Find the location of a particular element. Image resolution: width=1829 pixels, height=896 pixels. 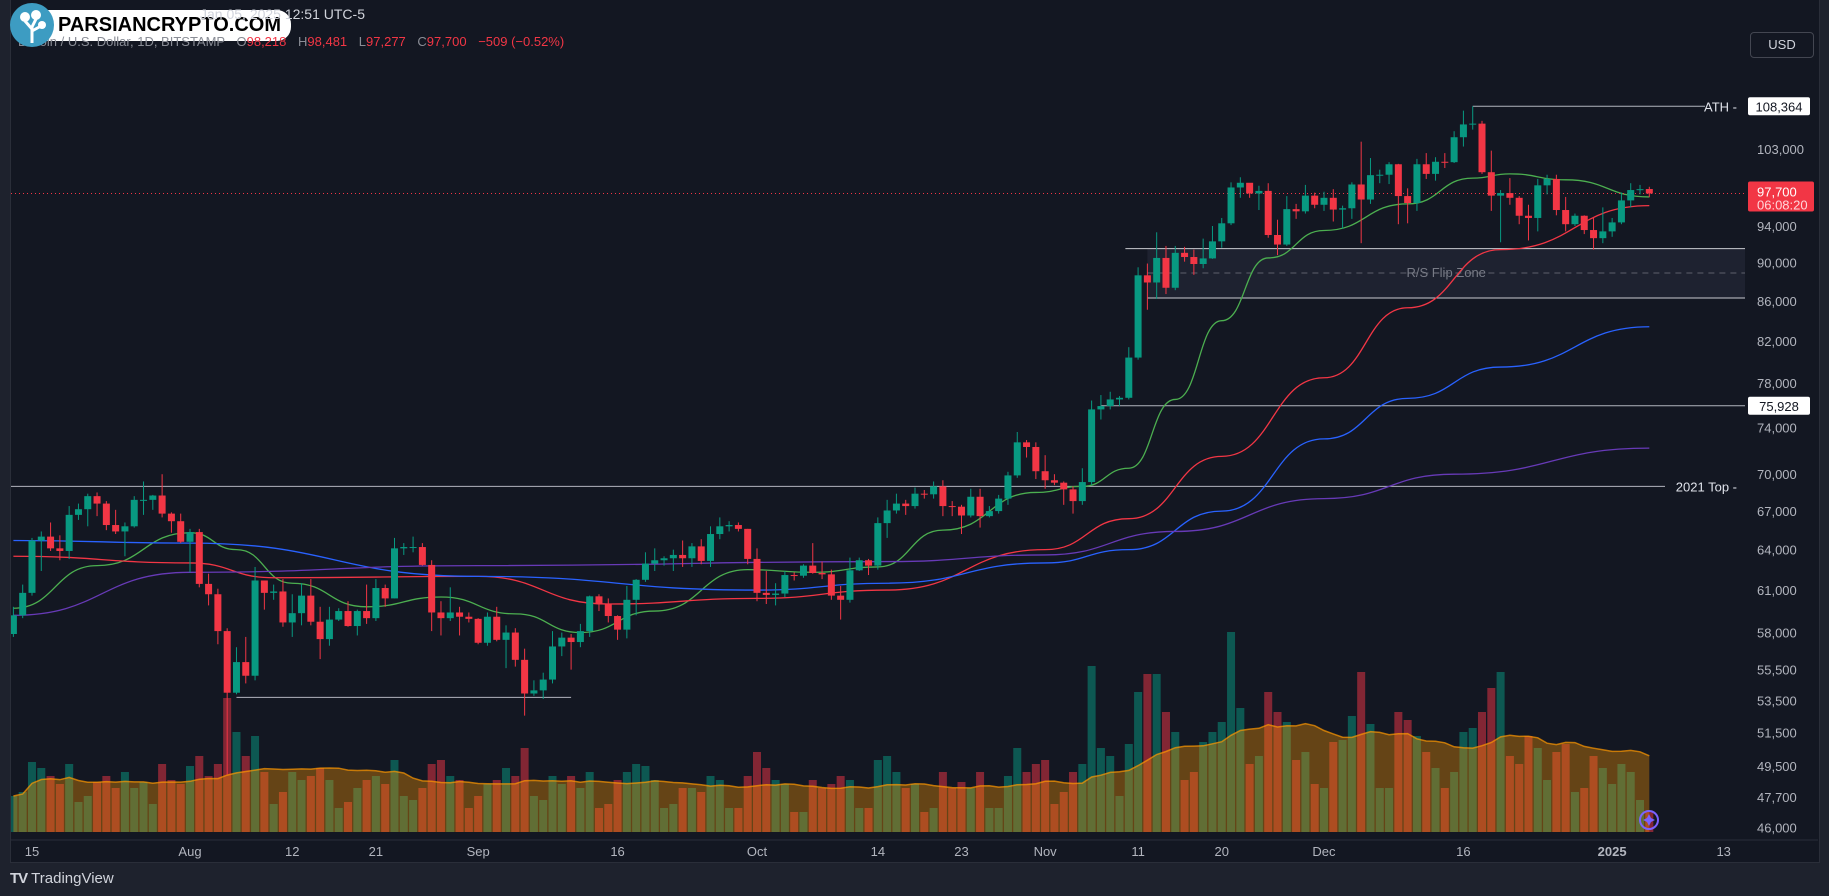

price-tick-label: 47,700 is located at coordinates (1777, 797).